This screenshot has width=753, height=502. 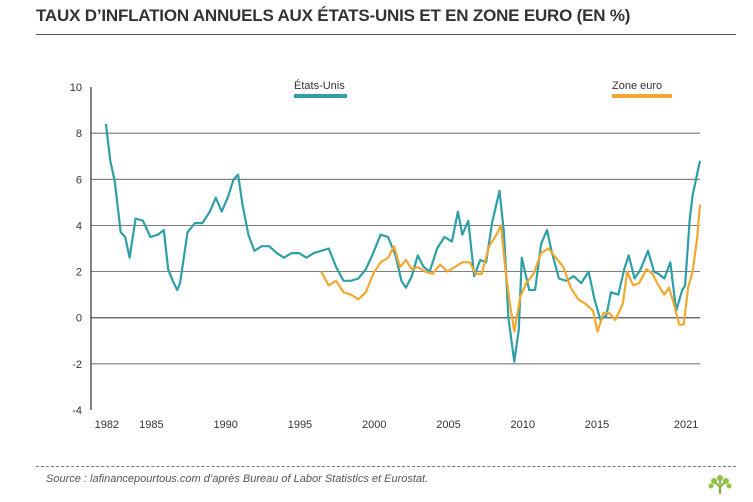 I want to click on x-tick-label: 1995, so click(x=300, y=425).